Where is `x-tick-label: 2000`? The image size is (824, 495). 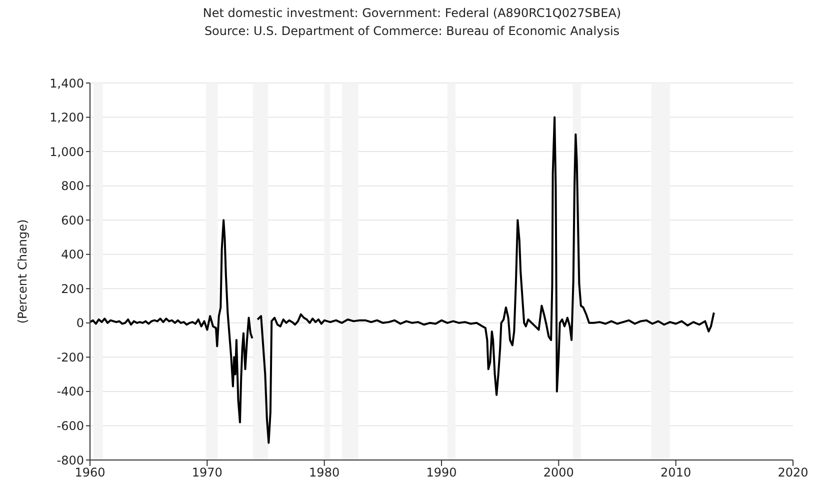
x-tick-label: 2000 is located at coordinates (558, 473).